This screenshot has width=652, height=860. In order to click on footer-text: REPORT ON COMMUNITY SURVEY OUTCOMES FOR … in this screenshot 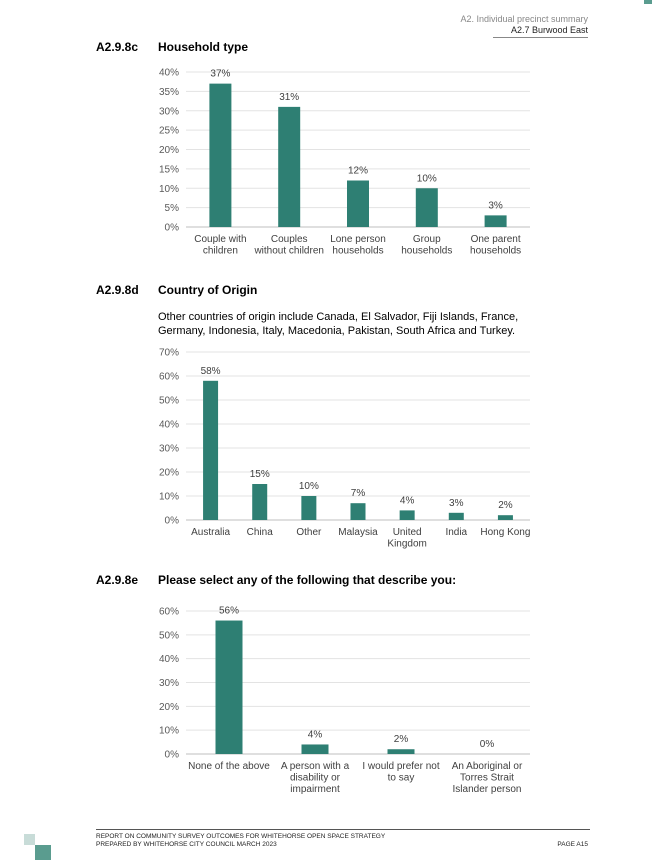, I will do `click(240, 841)`.